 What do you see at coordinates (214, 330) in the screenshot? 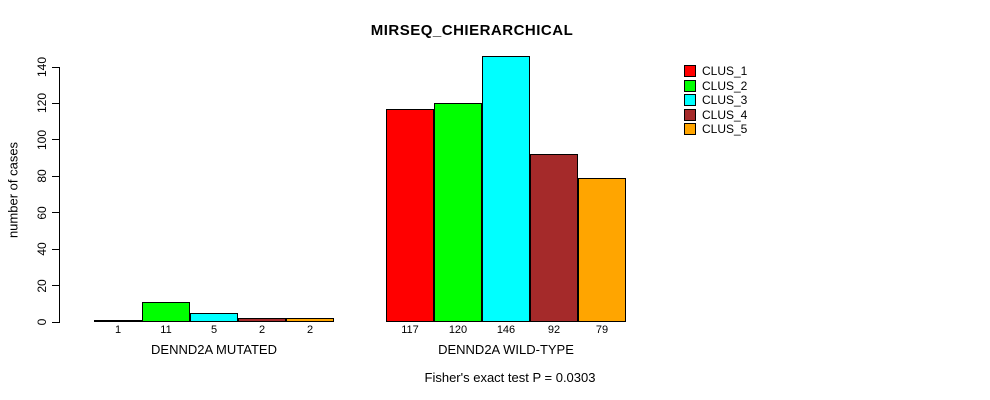
I see `bar-value-label: 5` at bounding box center [214, 330].